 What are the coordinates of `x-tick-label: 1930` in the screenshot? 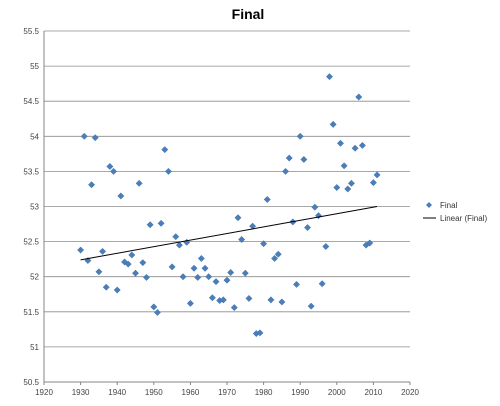 It's located at (81, 392).